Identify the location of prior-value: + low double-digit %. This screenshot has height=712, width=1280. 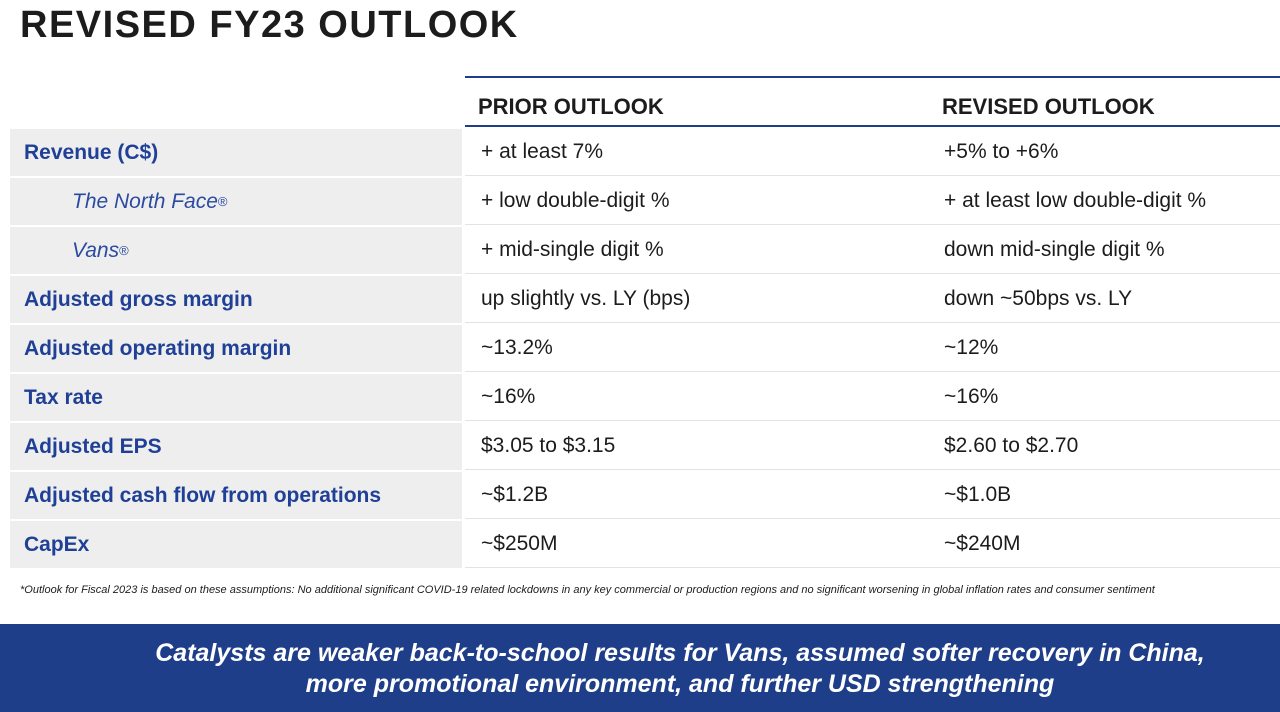
(697, 201).